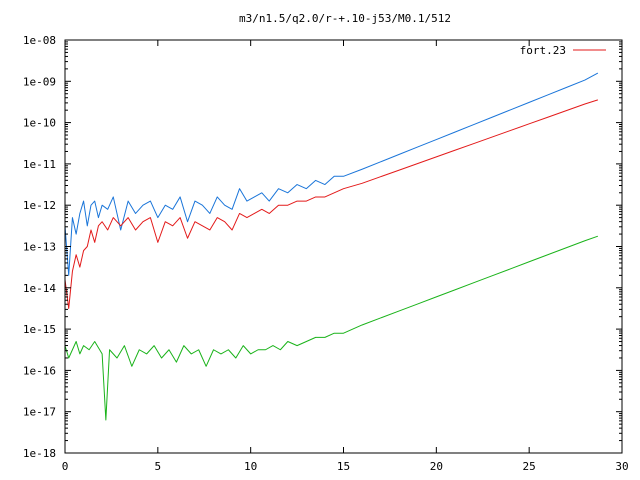 The width and height of the screenshot is (640, 480). Describe the element at coordinates (39, 288) in the screenshot. I see `y-tick-label: 1e-14` at that location.